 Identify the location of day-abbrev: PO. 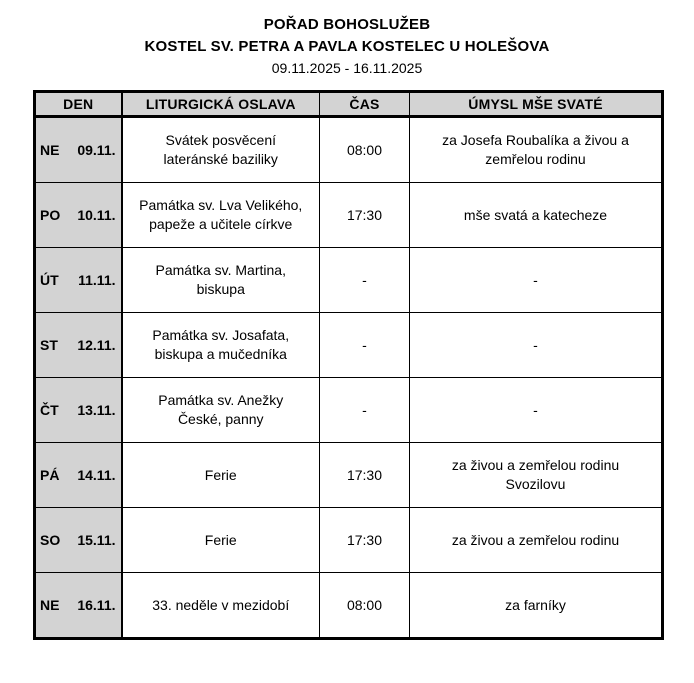
(50, 214).